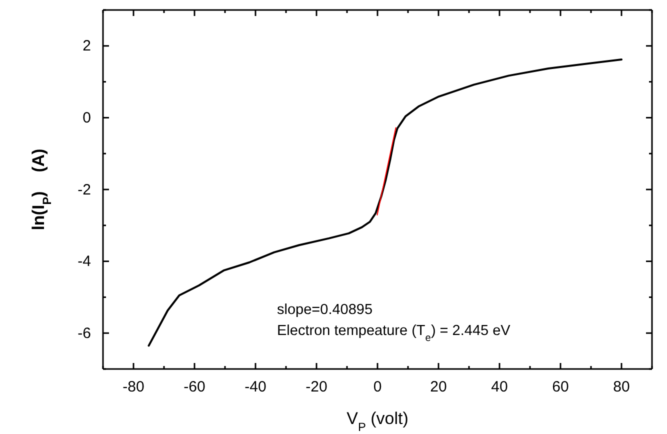 The height and width of the screenshot is (434, 667). I want to click on y-tick-label: -6, so click(84, 333).